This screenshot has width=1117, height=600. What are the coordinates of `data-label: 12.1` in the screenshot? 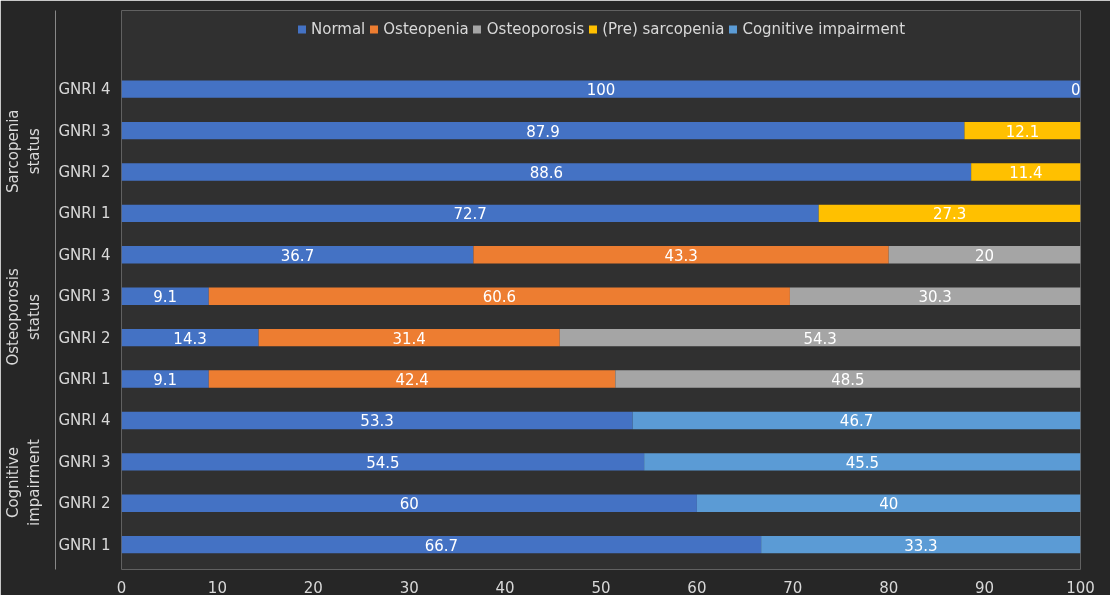 It's located at (1022, 131).